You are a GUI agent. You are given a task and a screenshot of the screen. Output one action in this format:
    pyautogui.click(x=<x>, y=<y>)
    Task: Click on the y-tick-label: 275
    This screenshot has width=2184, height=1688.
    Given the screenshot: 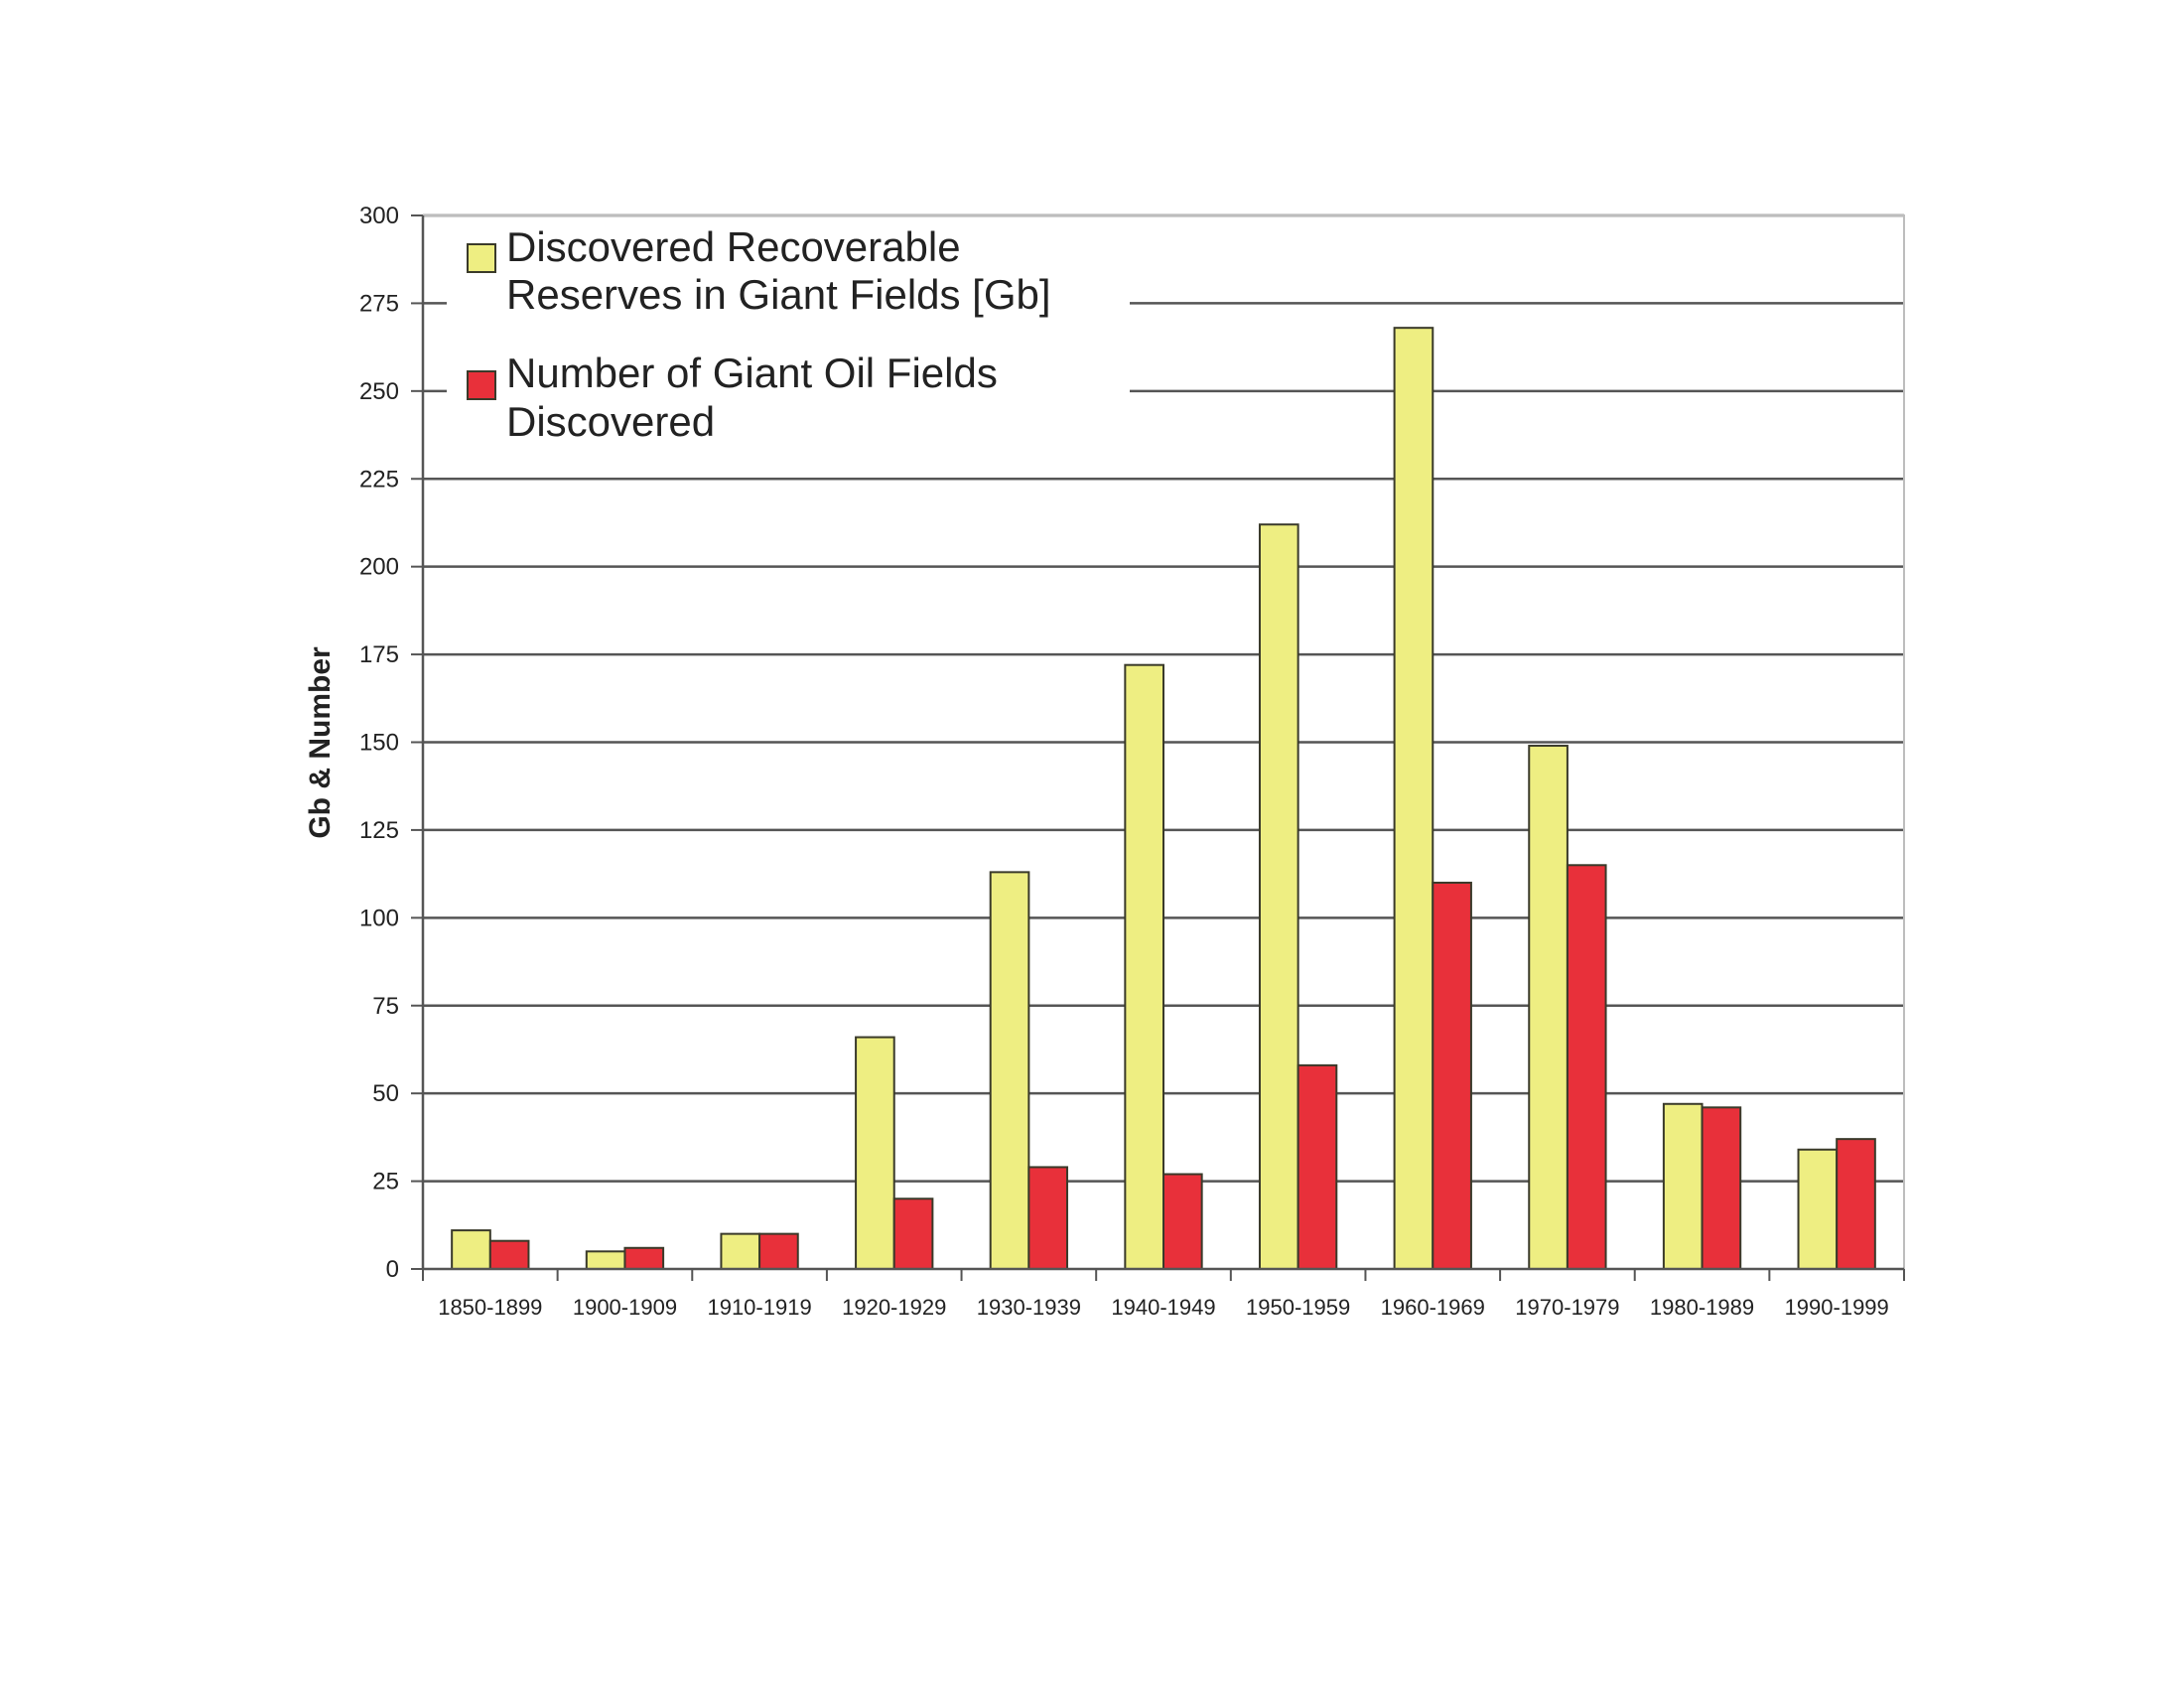 What is the action you would take?
    pyautogui.click(x=379, y=303)
    